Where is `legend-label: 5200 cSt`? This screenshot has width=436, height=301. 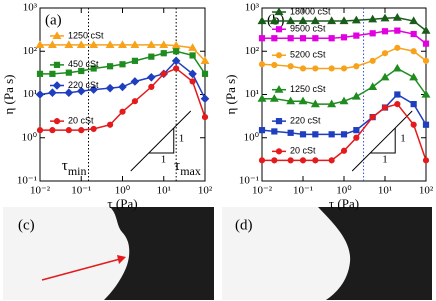
legend-label: 5200 cSt is located at coordinates (308, 55).